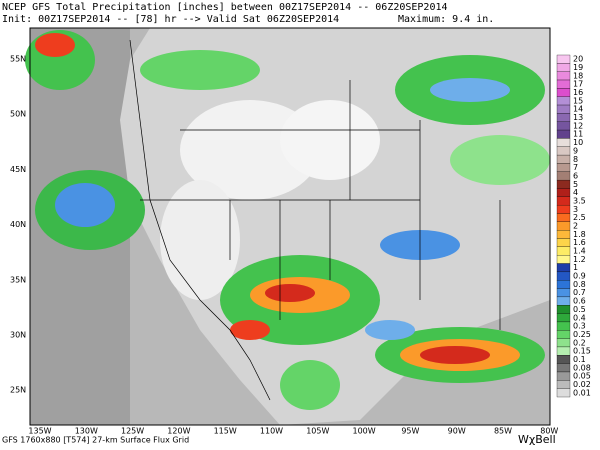 This screenshot has width=600, height=450. Describe the element at coordinates (457, 431) in the screenshot. I see `longitude-label: 90W` at that location.